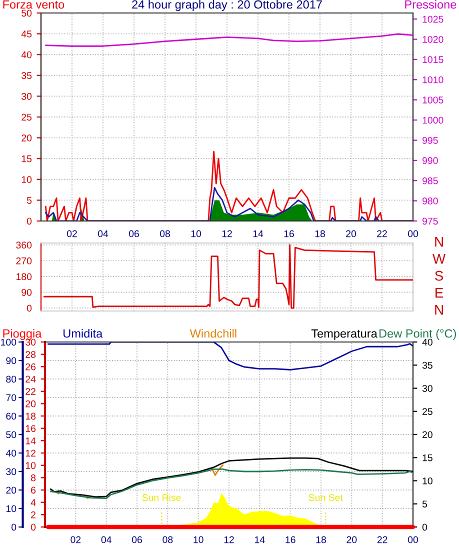 This screenshot has height=555, width=459. What do you see at coordinates (33, 502) in the screenshot?
I see `y3-tick-label: 4` at bounding box center [33, 502].